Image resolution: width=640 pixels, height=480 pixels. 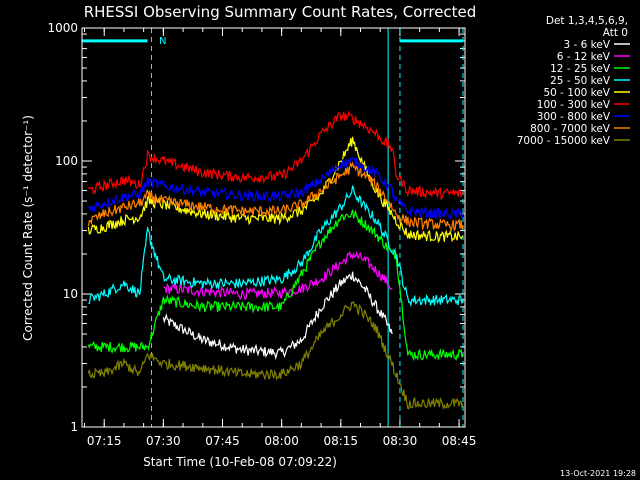 What do you see at coordinates (281, 441) in the screenshot?
I see `x-tick-label: 08:00` at bounding box center [281, 441].